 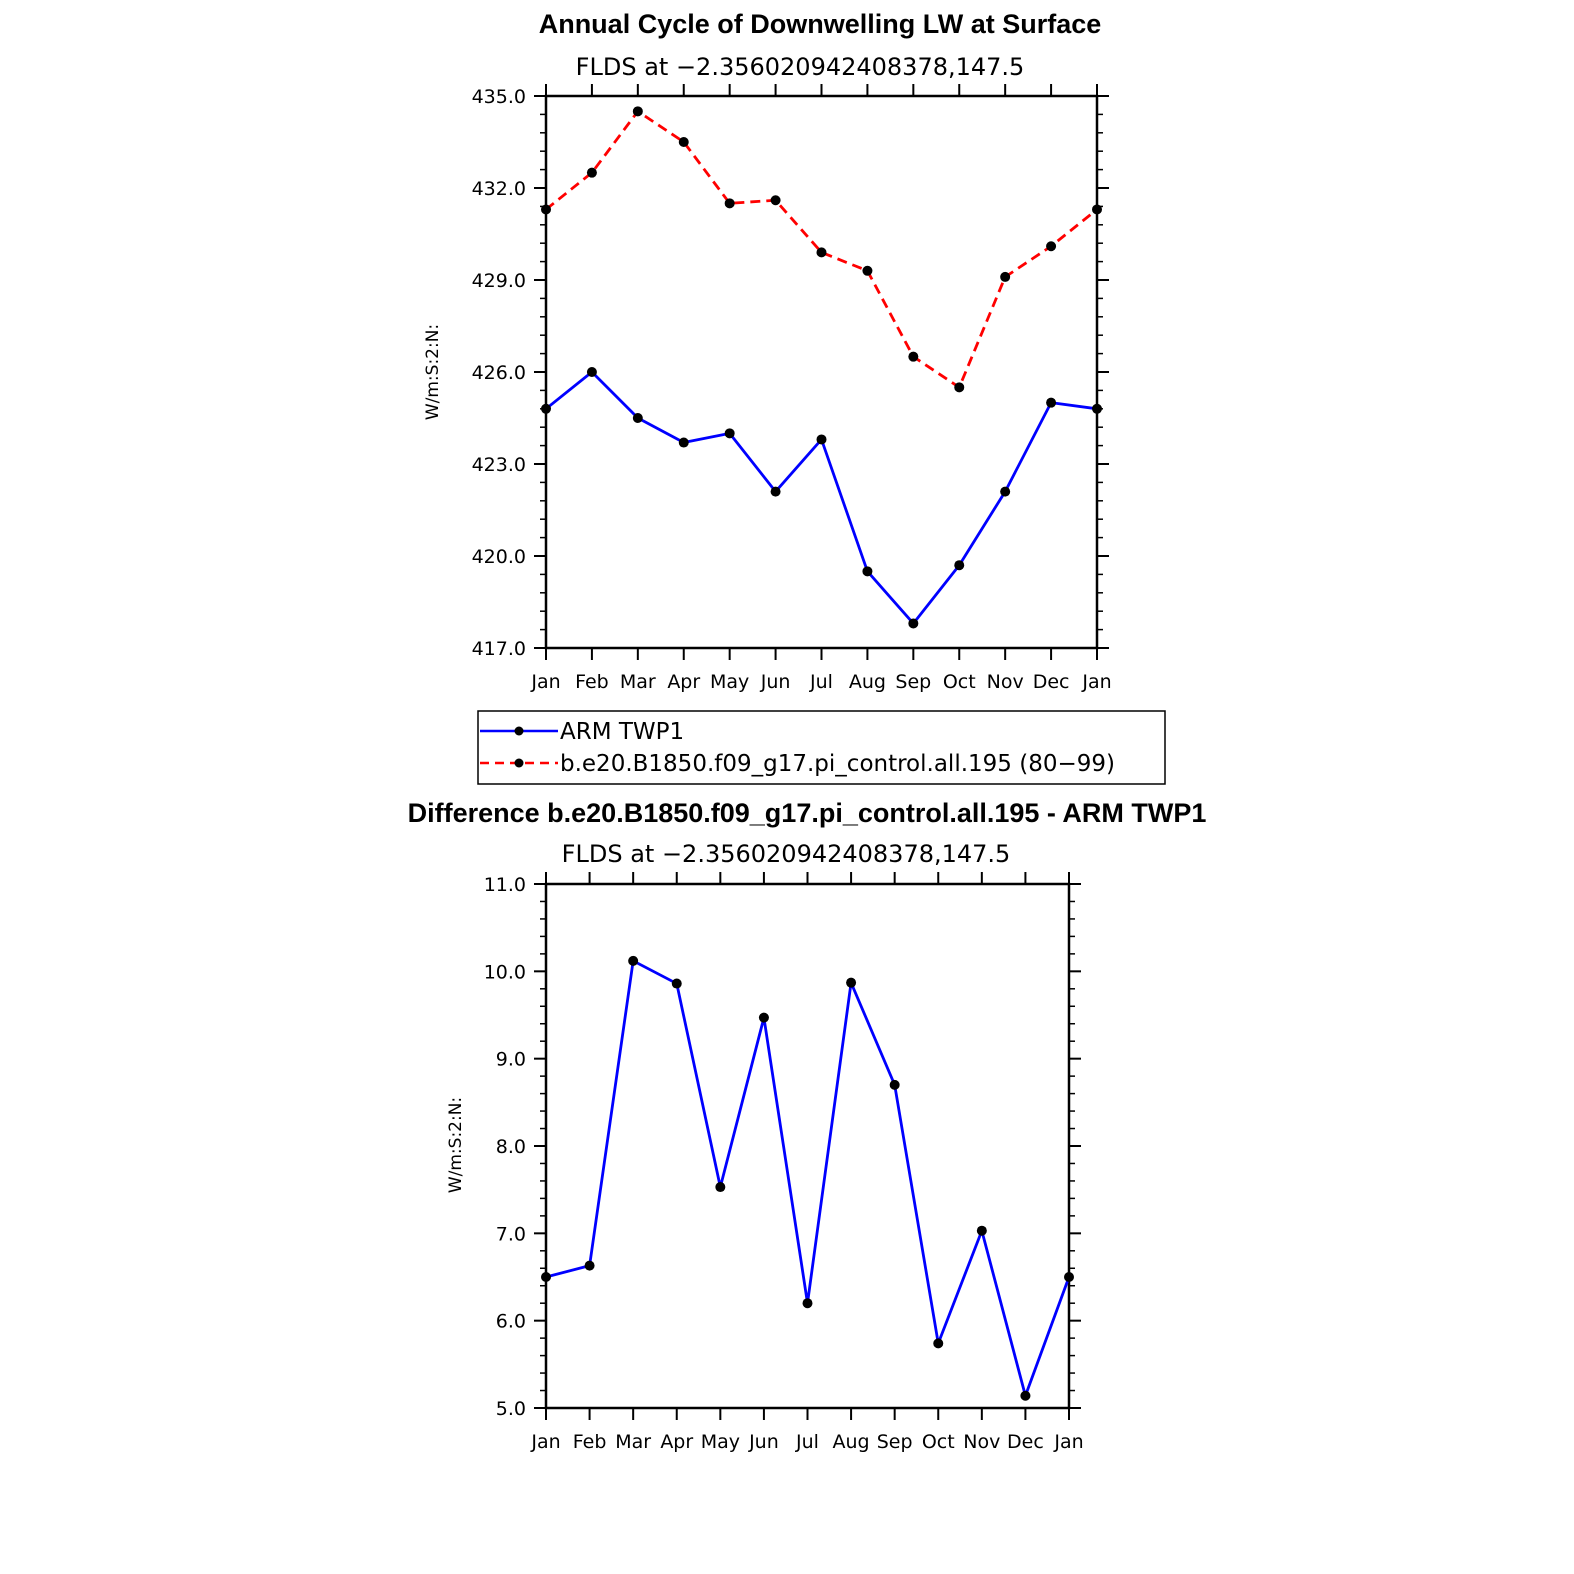 I want to click on chart-2-x-tick-label: Jul, so click(x=807, y=1442).